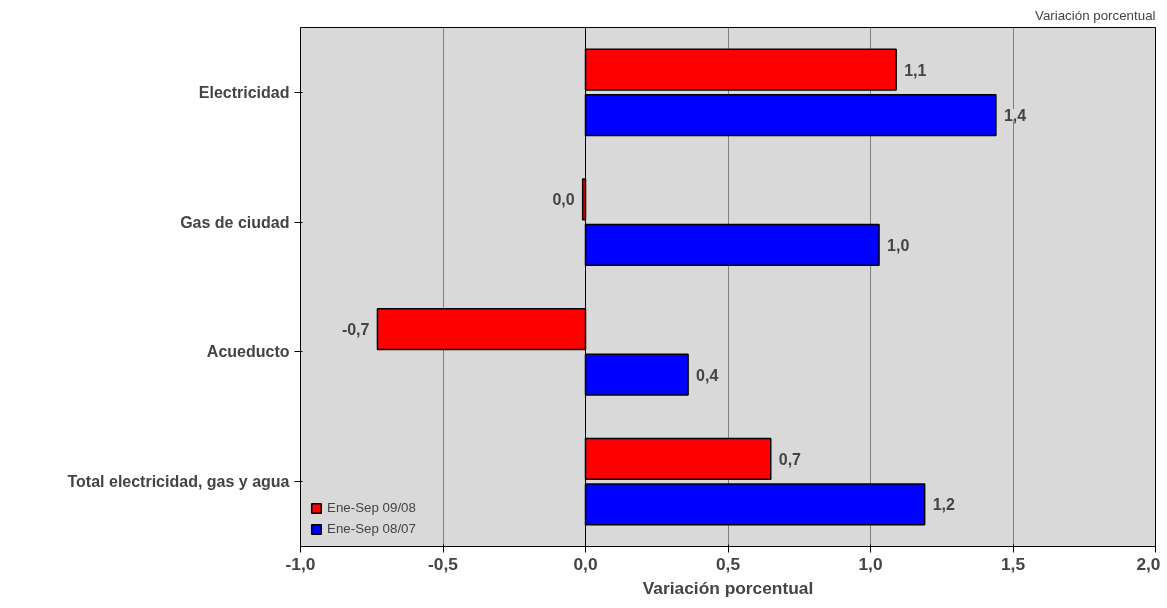 The width and height of the screenshot is (1167, 608). I want to click on x-tick-label: -0,5, so click(443, 563).